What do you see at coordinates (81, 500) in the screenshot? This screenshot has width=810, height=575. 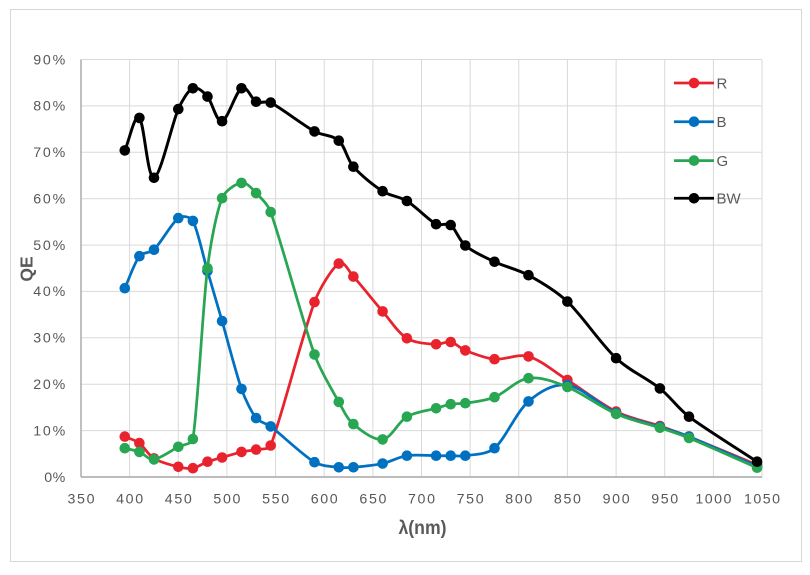 I see `svg-text: 350` at bounding box center [81, 500].